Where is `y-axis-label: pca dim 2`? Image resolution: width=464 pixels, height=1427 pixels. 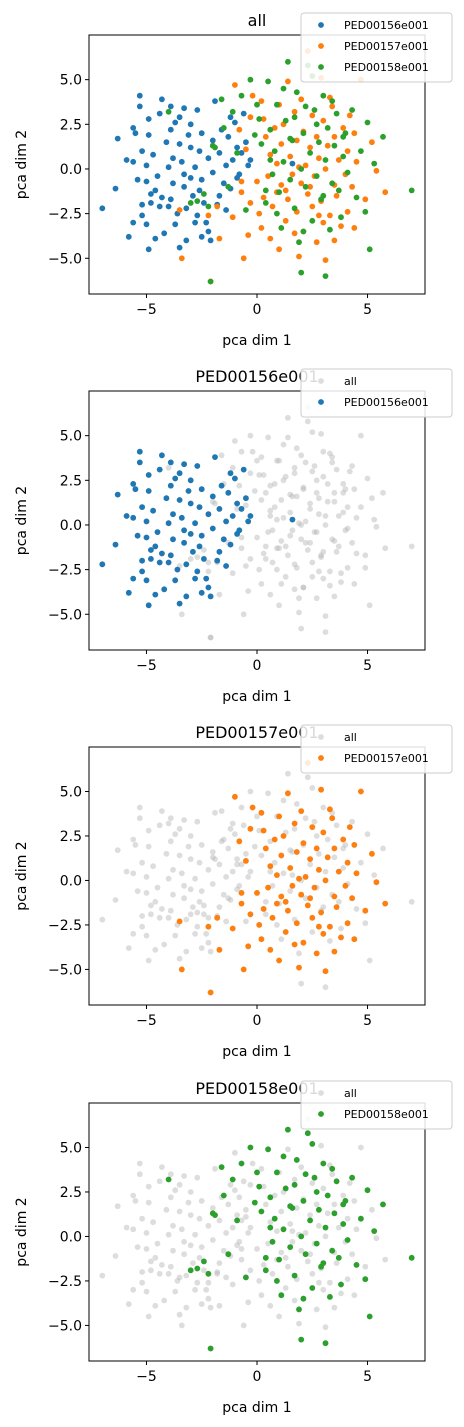 y-axis-label: pca dim 2 is located at coordinates (22, 520).